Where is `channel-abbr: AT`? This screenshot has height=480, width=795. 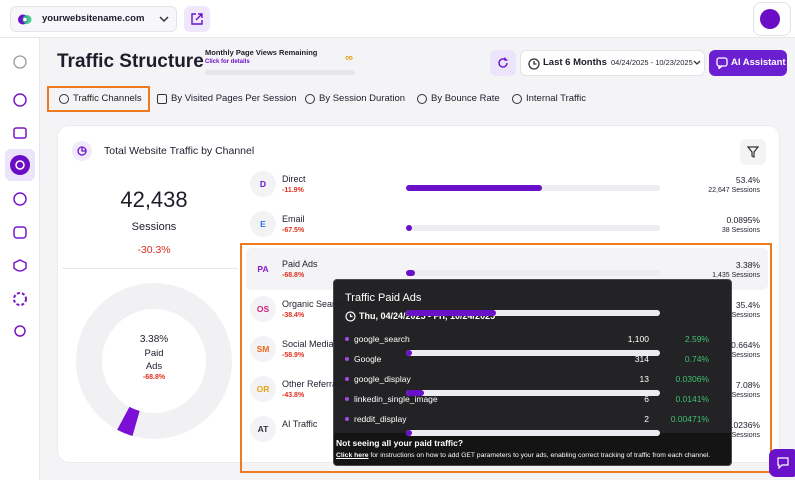 channel-abbr: AT is located at coordinates (263, 429).